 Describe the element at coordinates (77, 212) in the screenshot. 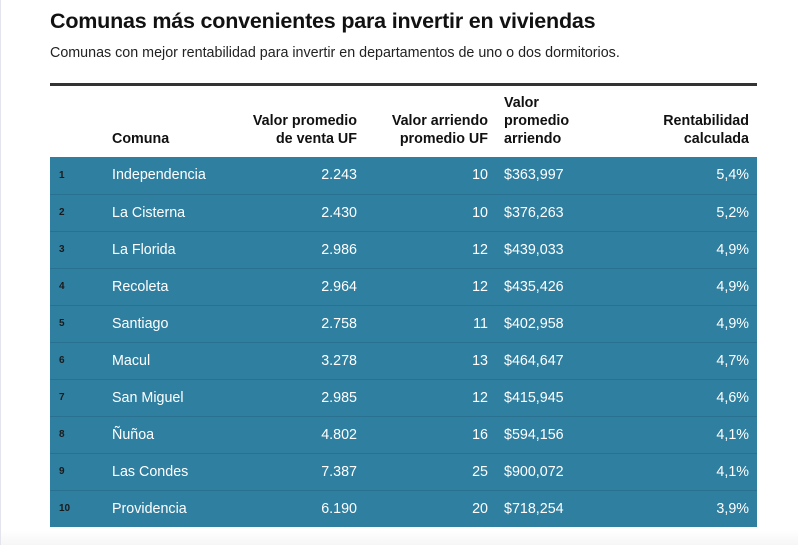

I see `cell-rank: 2` at that location.